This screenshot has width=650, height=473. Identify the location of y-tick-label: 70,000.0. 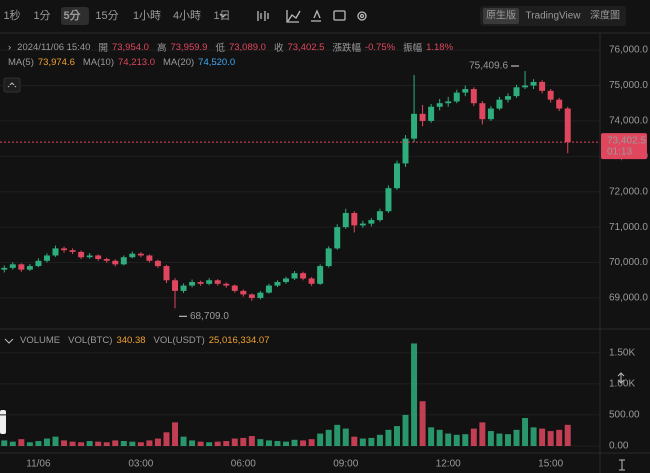
(628, 262).